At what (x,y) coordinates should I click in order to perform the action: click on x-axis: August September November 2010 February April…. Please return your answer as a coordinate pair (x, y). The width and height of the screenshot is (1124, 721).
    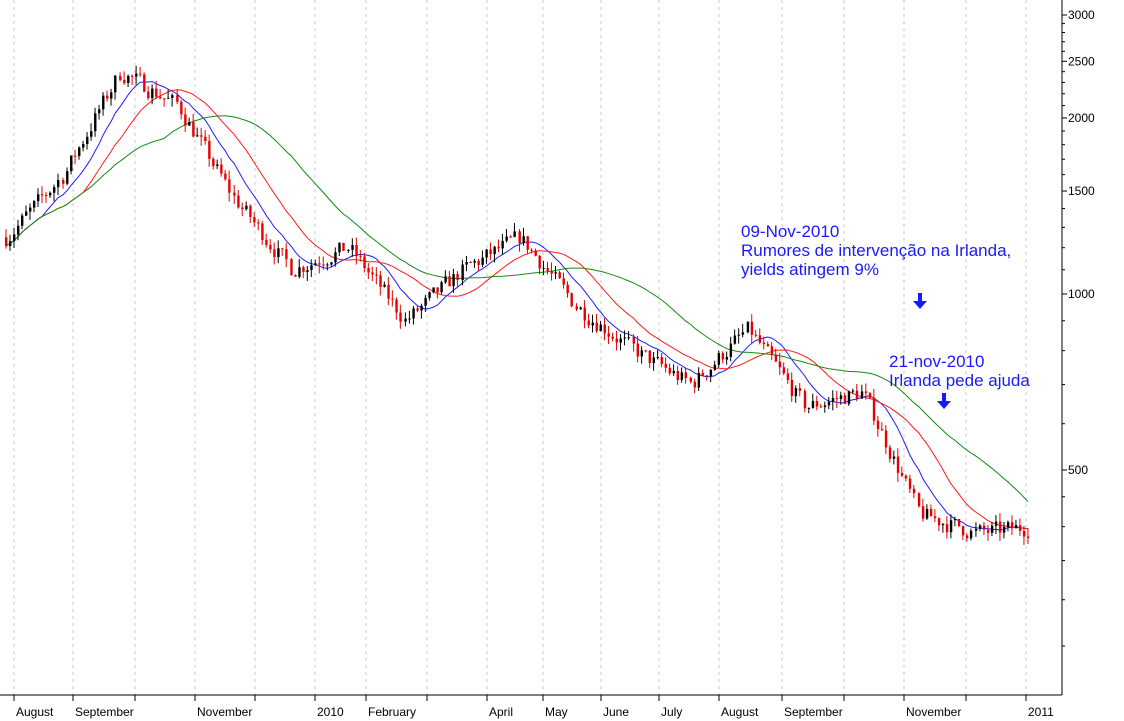
    Looking at the image, I should click on (531, 706).